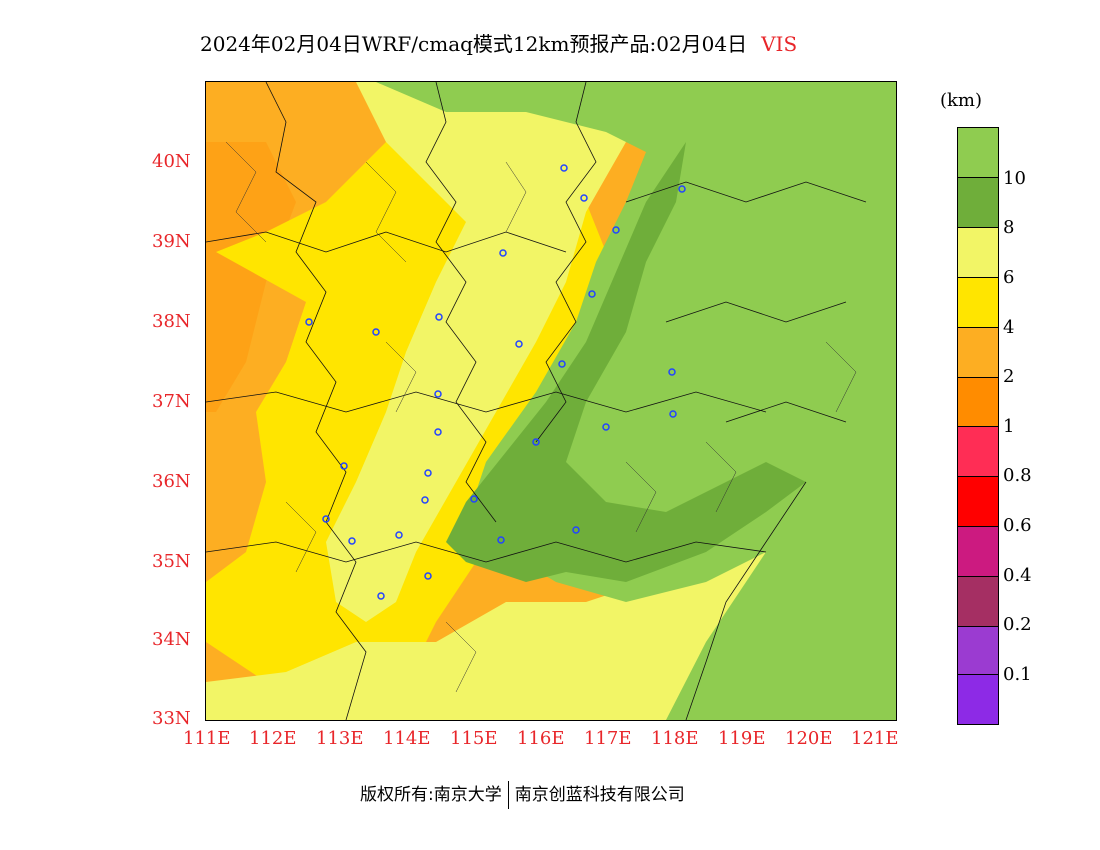  I want to click on legend-label-8: 8, so click(1009, 227).